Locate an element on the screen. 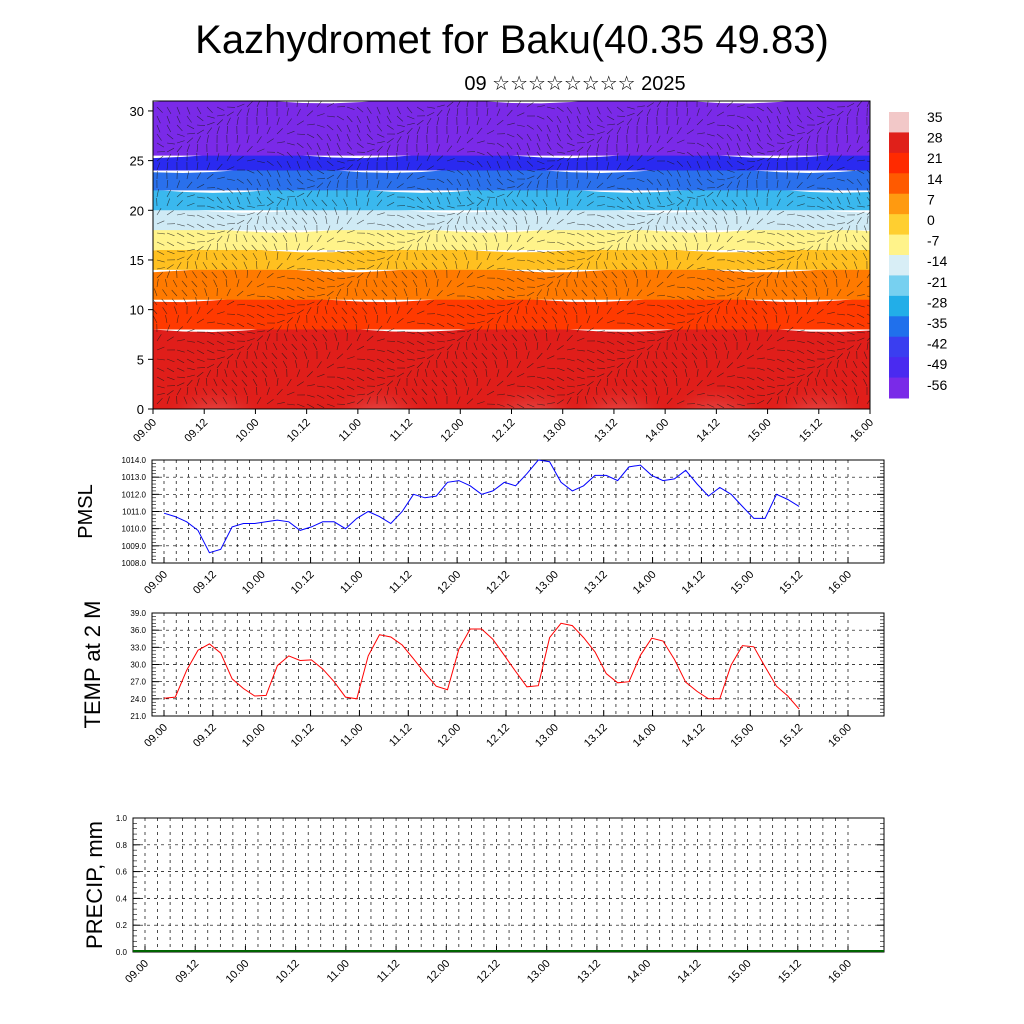 The image size is (1024, 1024). y-tick-label: 1014.0 is located at coordinates (134, 460).